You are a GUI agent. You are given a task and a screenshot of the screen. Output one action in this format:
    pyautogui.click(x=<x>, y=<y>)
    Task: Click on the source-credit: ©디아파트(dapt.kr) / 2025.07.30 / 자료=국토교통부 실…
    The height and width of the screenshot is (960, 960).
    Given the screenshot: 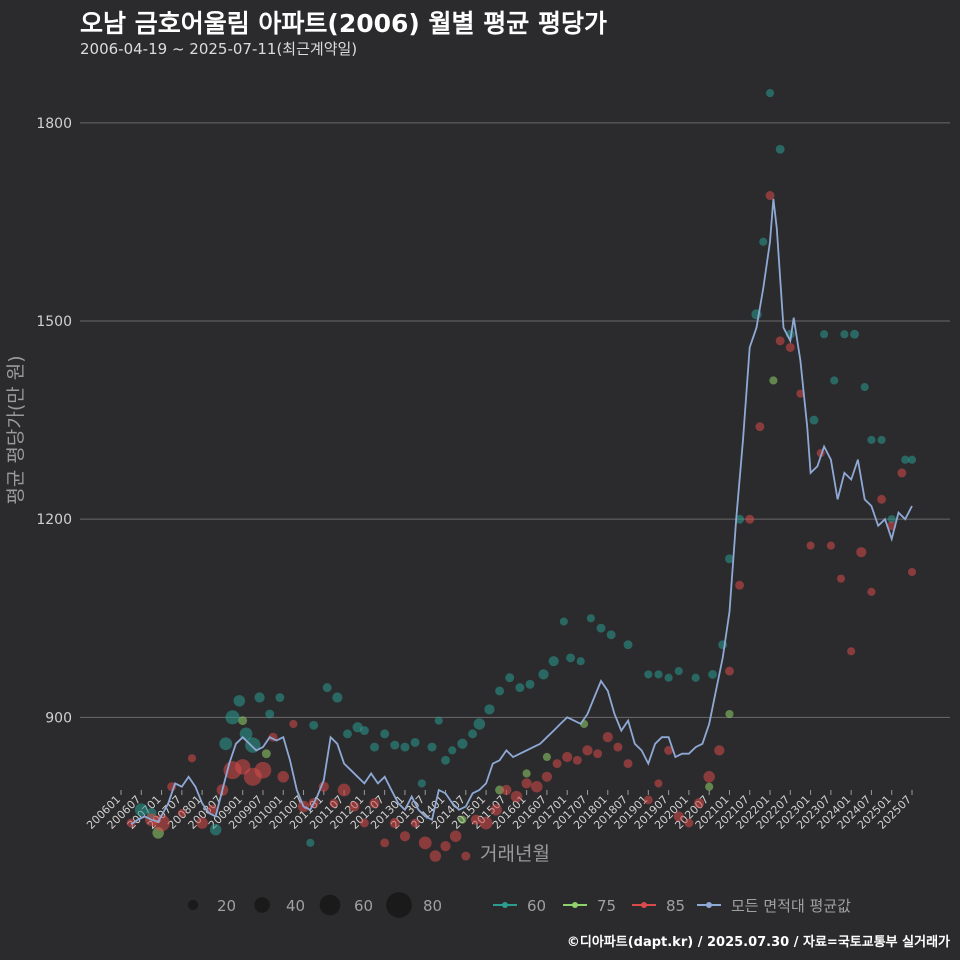 What is the action you would take?
    pyautogui.click(x=758, y=942)
    